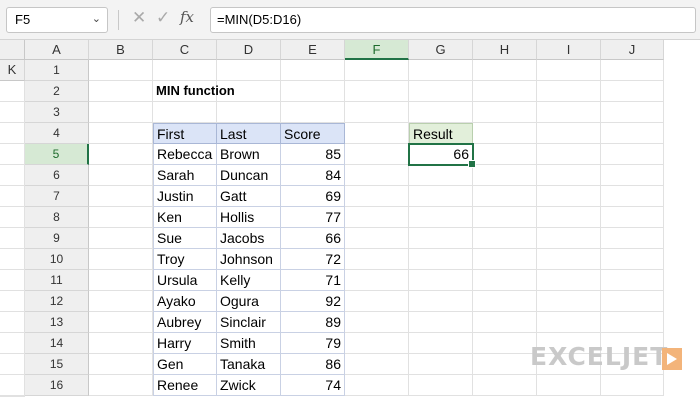 The width and height of the screenshot is (700, 400). I want to click on cell-I13, so click(632, 322).